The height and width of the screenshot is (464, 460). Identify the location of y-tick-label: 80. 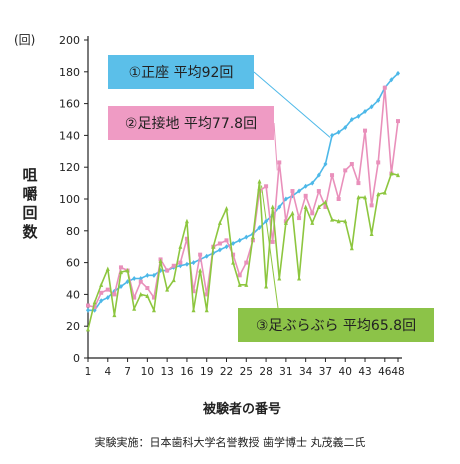
(73, 231).